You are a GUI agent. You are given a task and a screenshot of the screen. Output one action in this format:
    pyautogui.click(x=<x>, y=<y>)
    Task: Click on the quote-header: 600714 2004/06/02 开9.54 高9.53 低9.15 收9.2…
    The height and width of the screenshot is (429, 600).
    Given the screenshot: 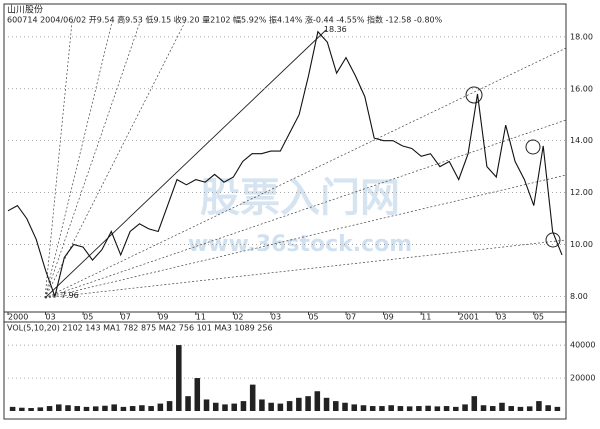 What is the action you would take?
    pyautogui.click(x=225, y=20)
    